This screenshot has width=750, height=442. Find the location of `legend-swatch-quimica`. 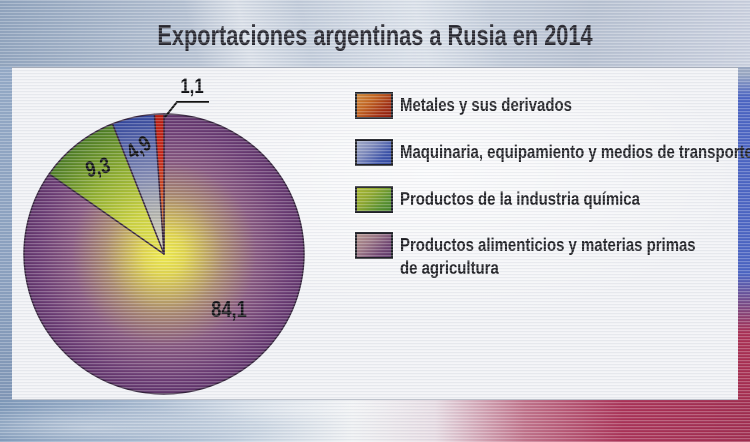

legend-swatch-quimica is located at coordinates (374, 199).